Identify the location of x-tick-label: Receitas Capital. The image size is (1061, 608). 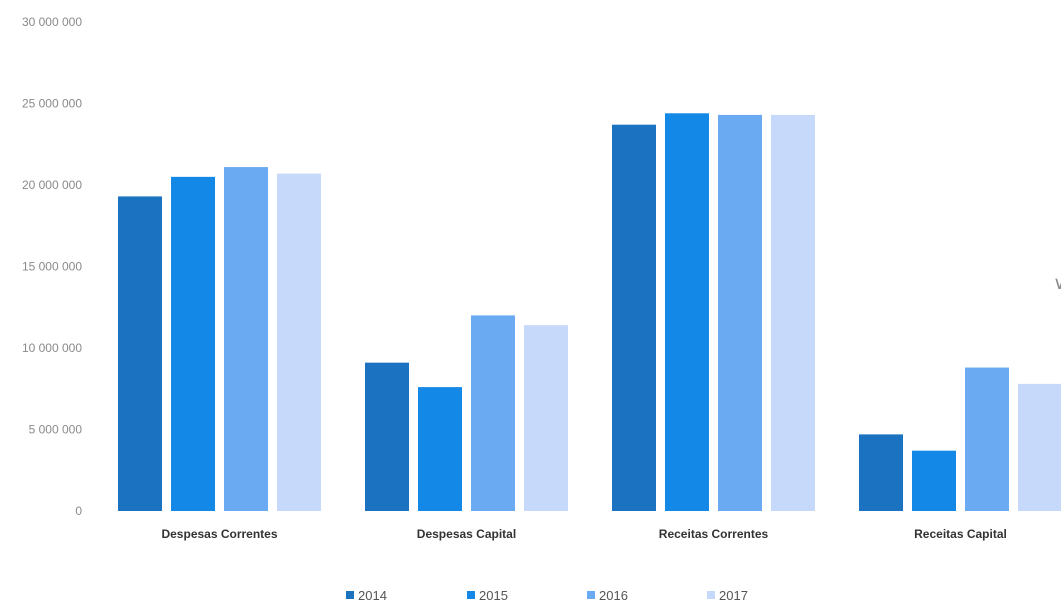
(960, 534).